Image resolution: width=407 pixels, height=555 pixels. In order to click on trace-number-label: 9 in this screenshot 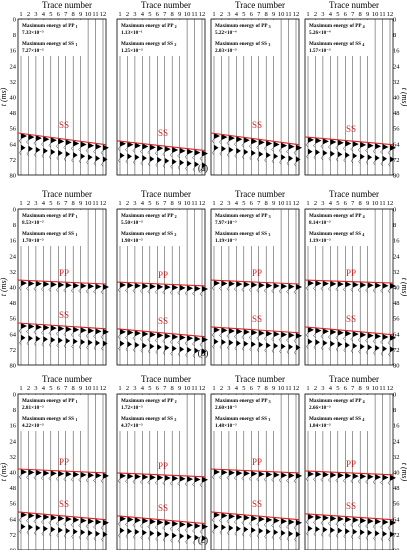, I will do `click(80, 203)`.